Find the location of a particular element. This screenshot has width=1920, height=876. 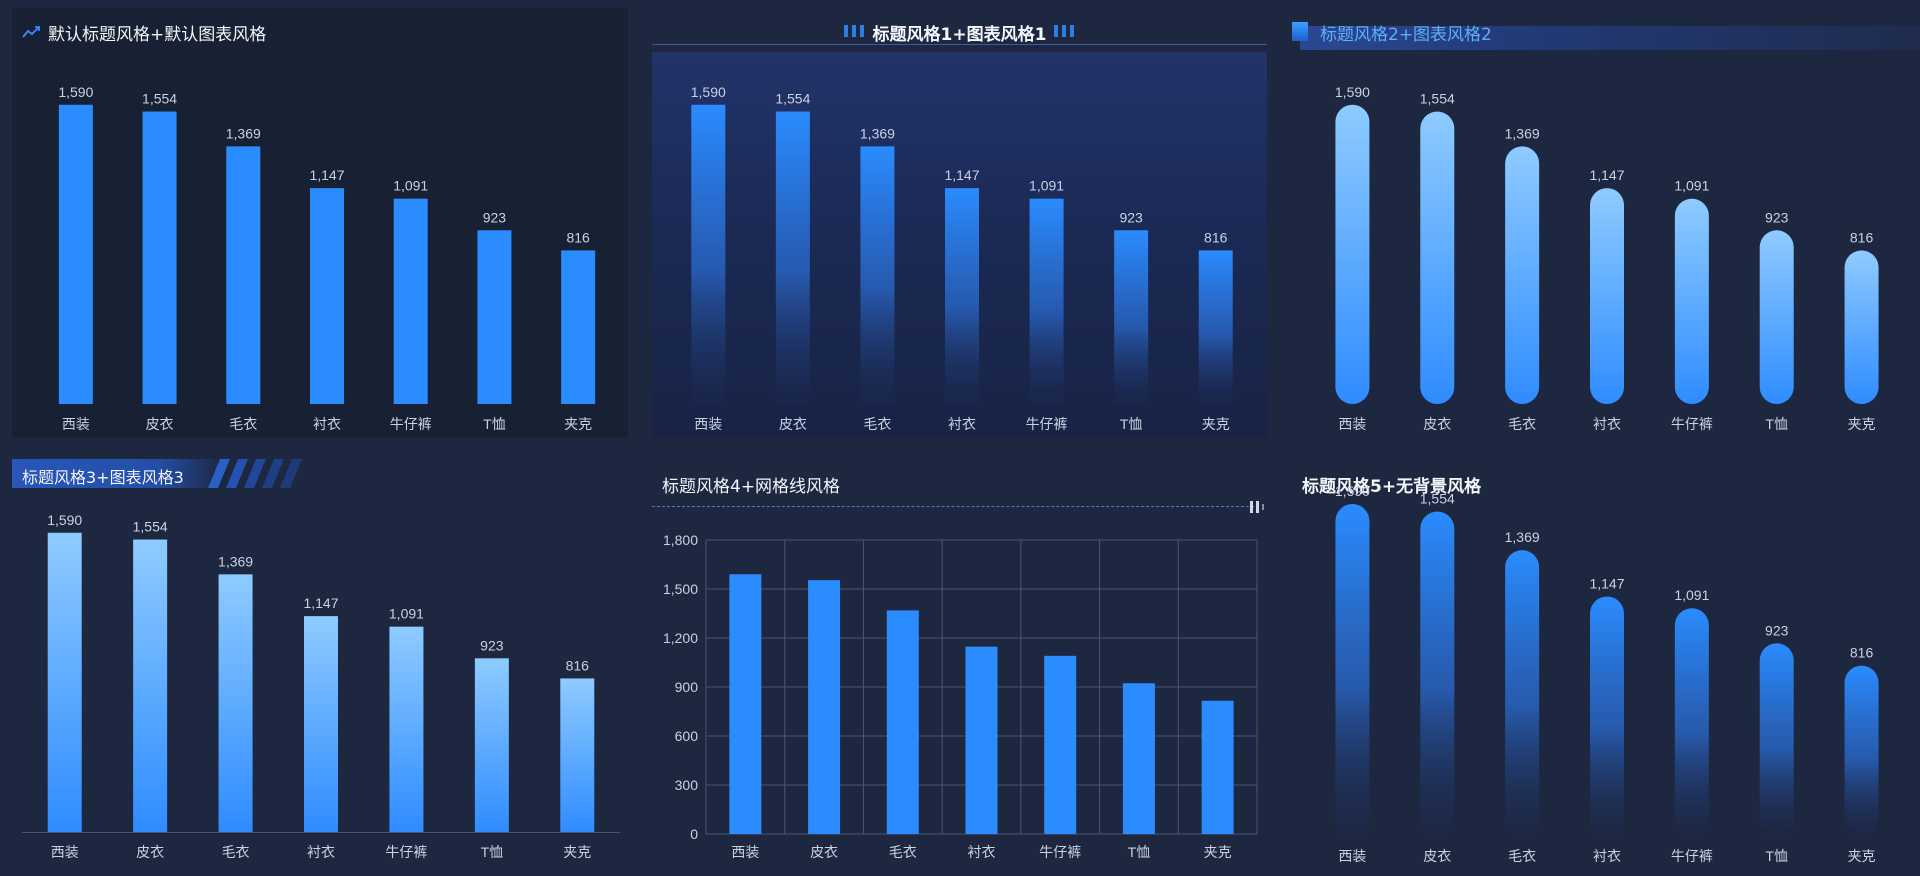

y-tick-label: 0 is located at coordinates (694, 834).